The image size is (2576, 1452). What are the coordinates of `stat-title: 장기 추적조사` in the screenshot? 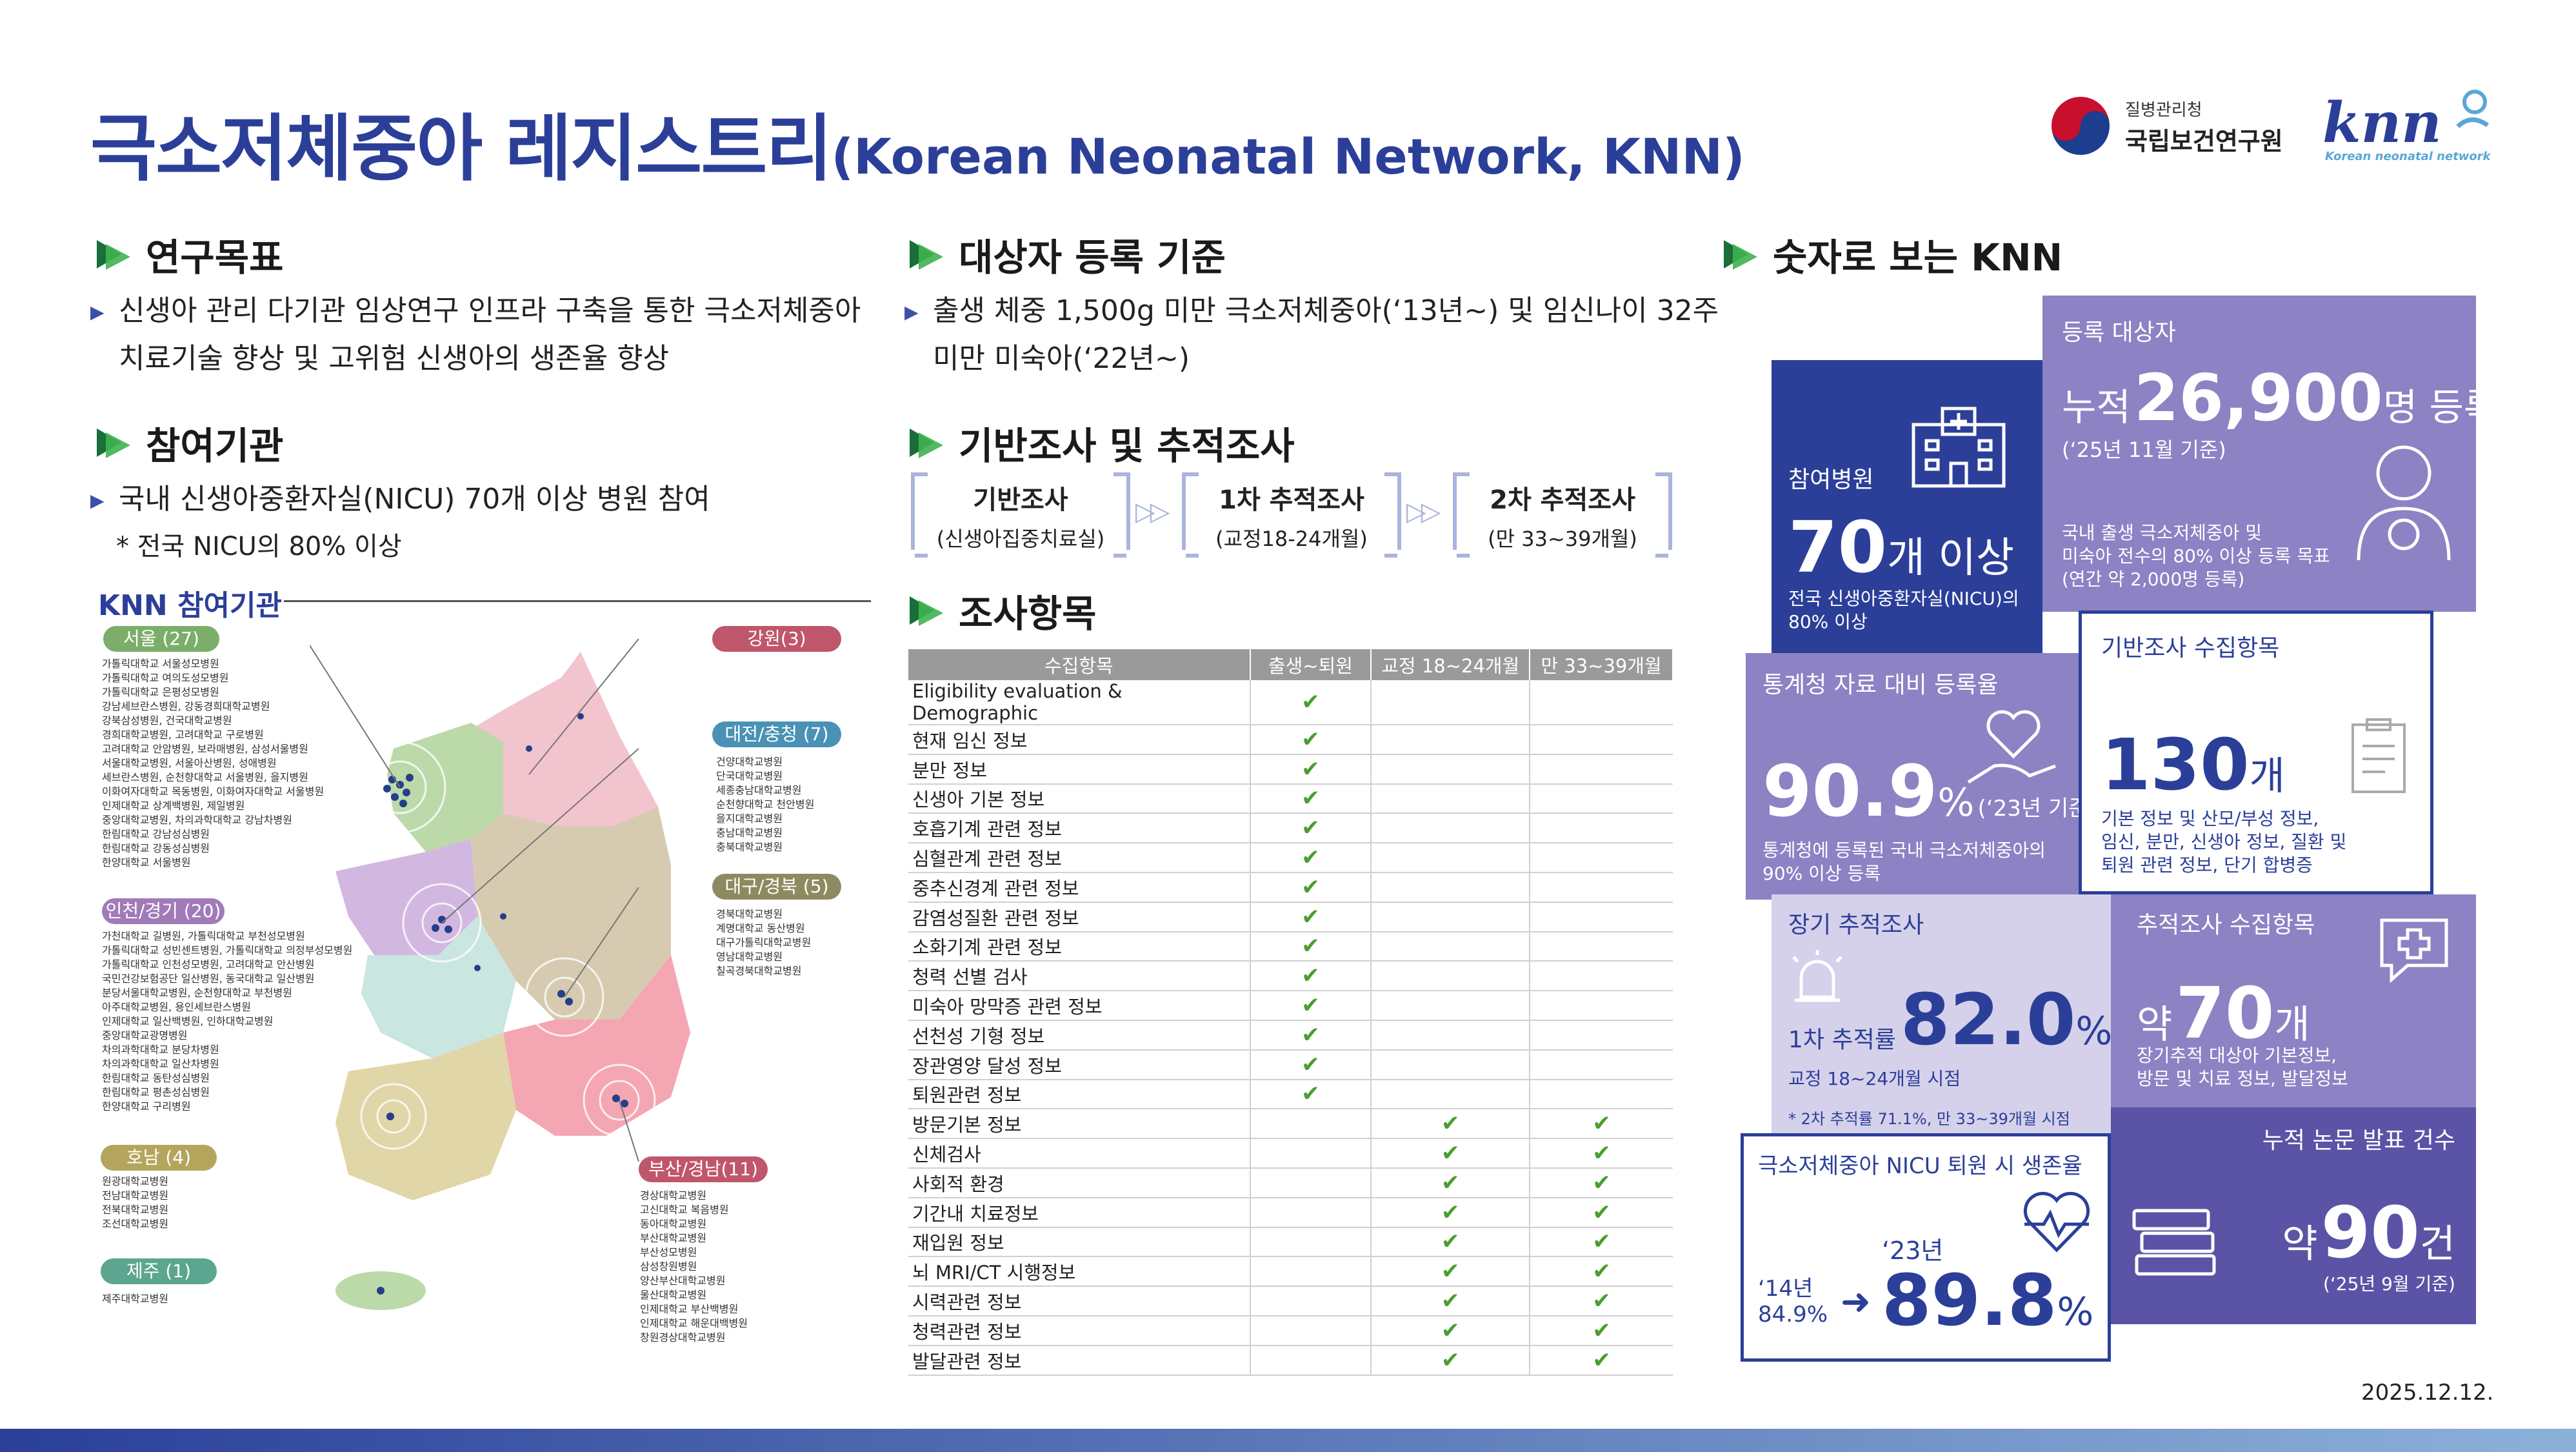 It's located at (1856, 925).